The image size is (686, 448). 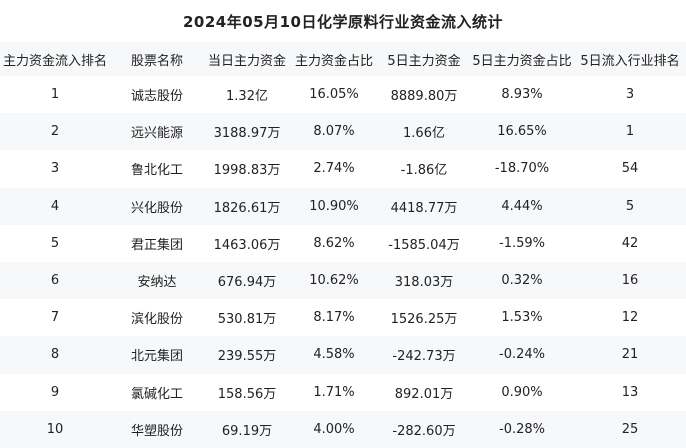 I want to click on cell-main-fund-inflow-rank: 3, so click(x=55, y=169).